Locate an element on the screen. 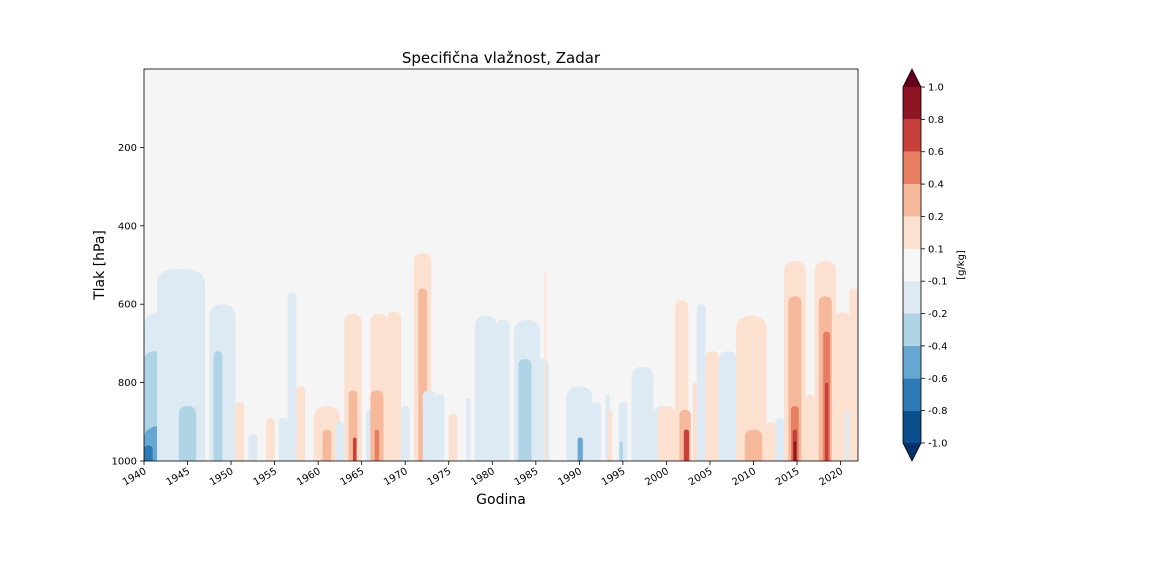 This screenshot has width=1152, height=576. colorbar-extend-max is located at coordinates (912, 78).